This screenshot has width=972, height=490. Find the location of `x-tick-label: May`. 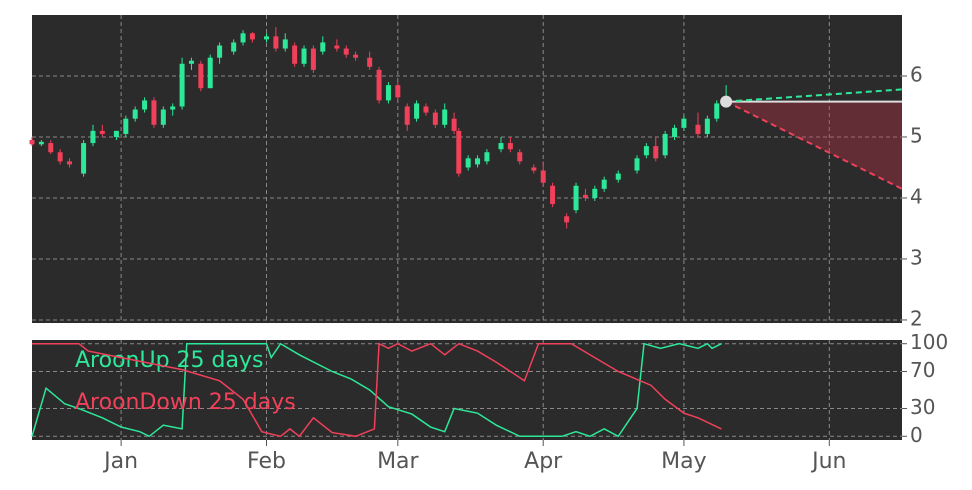

x-tick-label: May is located at coordinates (683, 461).